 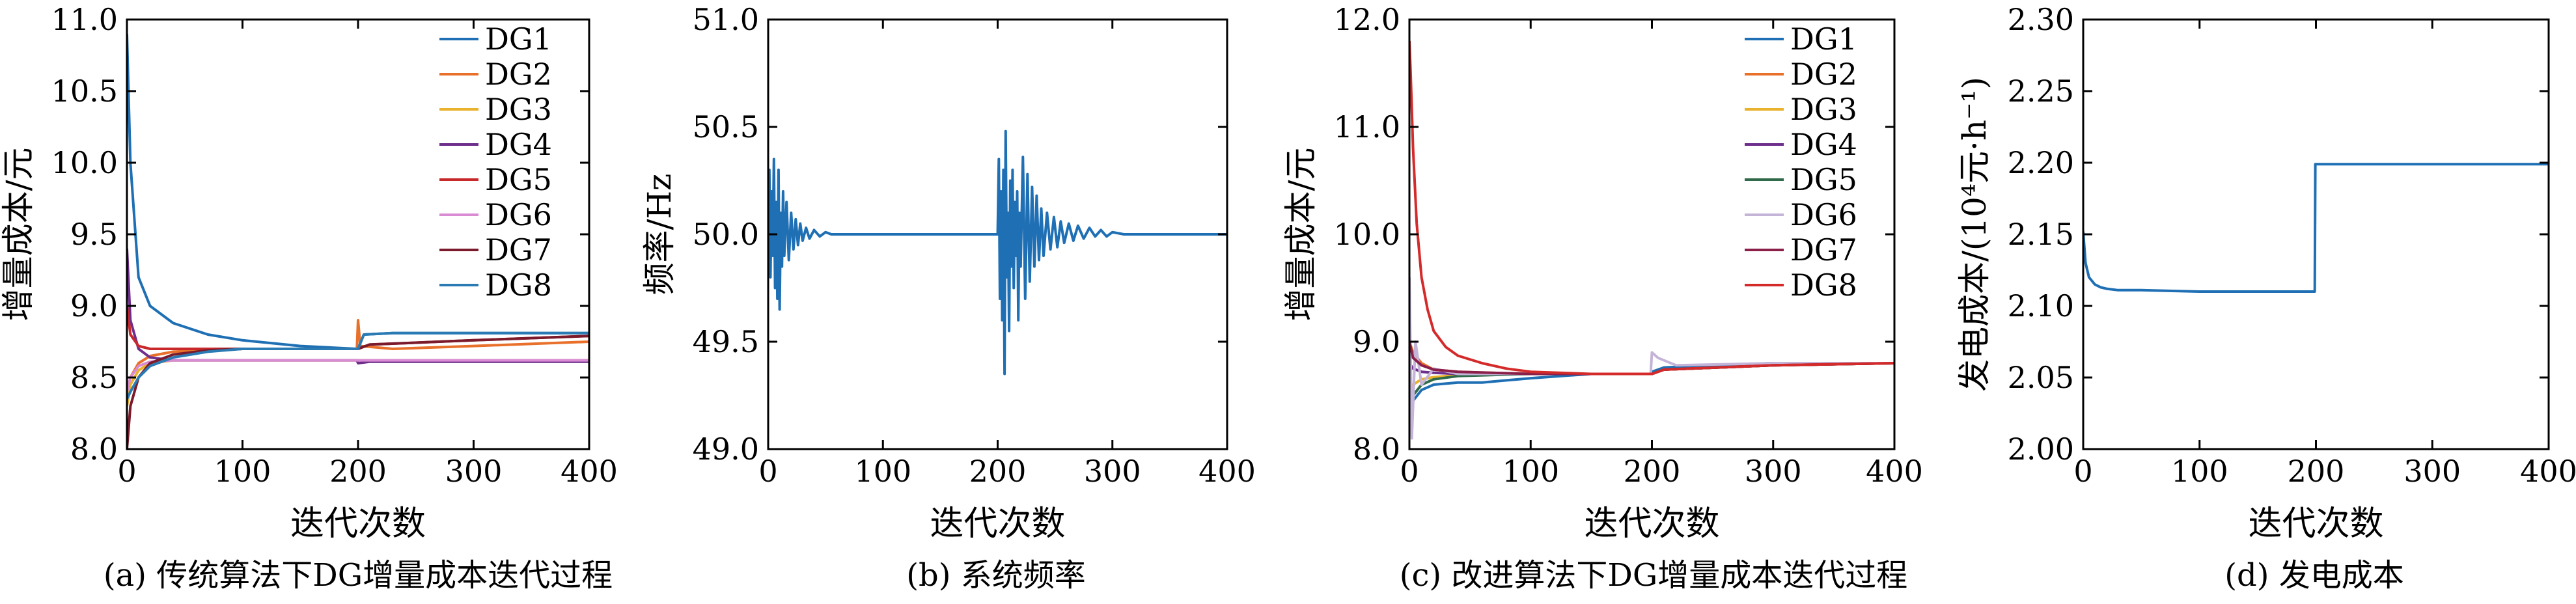 I want to click on panel-b-y-axis-label: 频率/Hz, so click(x=659, y=234).